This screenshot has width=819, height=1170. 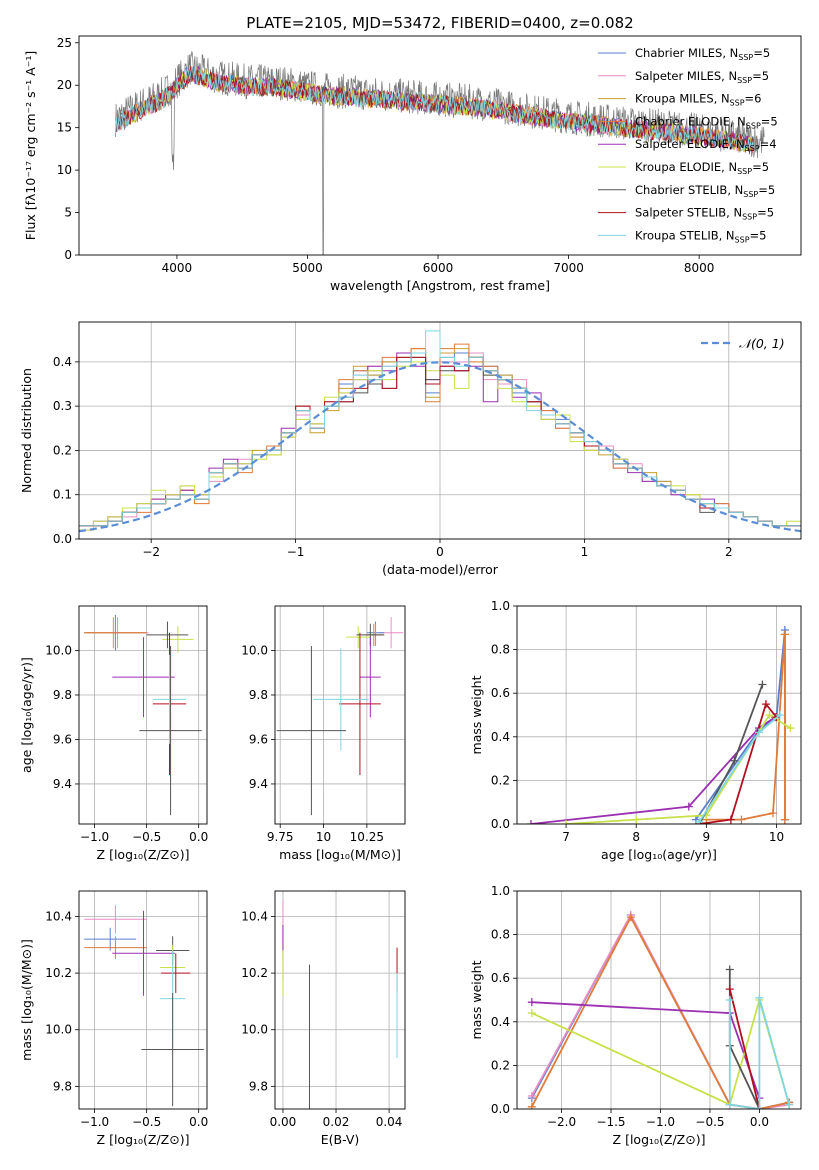 What do you see at coordinates (26, 1000) in the screenshot?
I see `y-axis-label: mass [log₁₀(M/M⊙)]` at bounding box center [26, 1000].